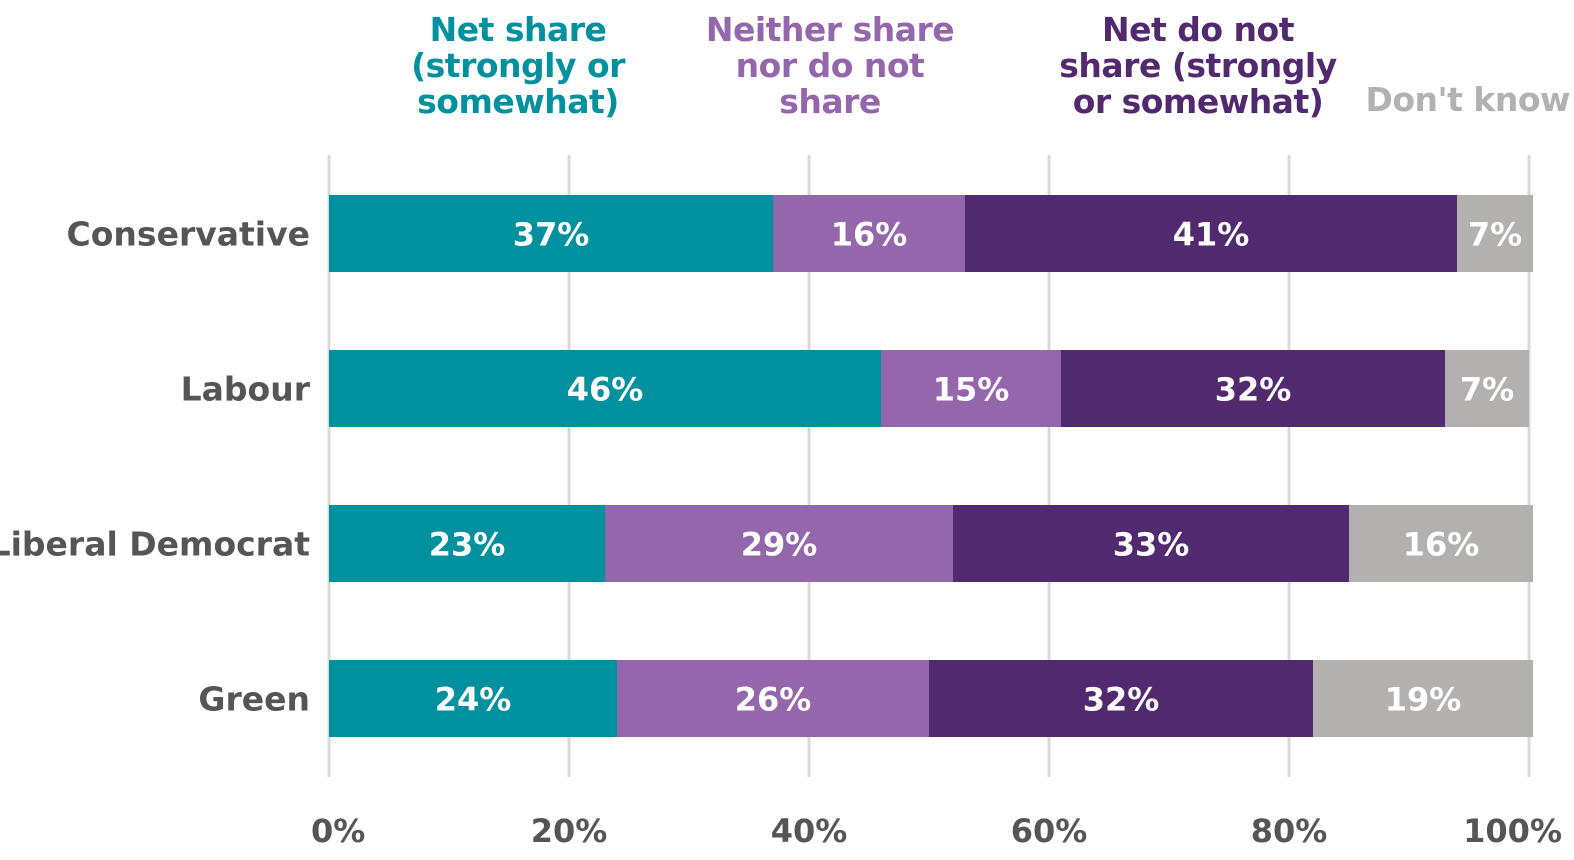 The height and width of the screenshot is (860, 1574). I want to click on x-tick-label: 40%, so click(809, 831).